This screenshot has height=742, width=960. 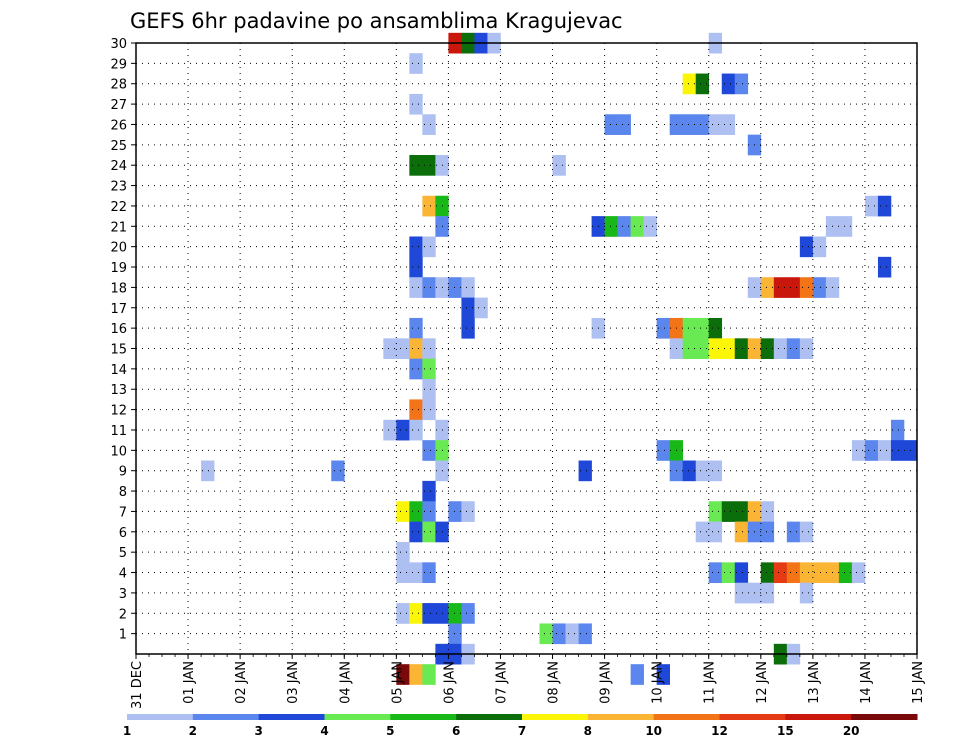 I want to click on y-tick-label: 17, so click(x=118, y=309).